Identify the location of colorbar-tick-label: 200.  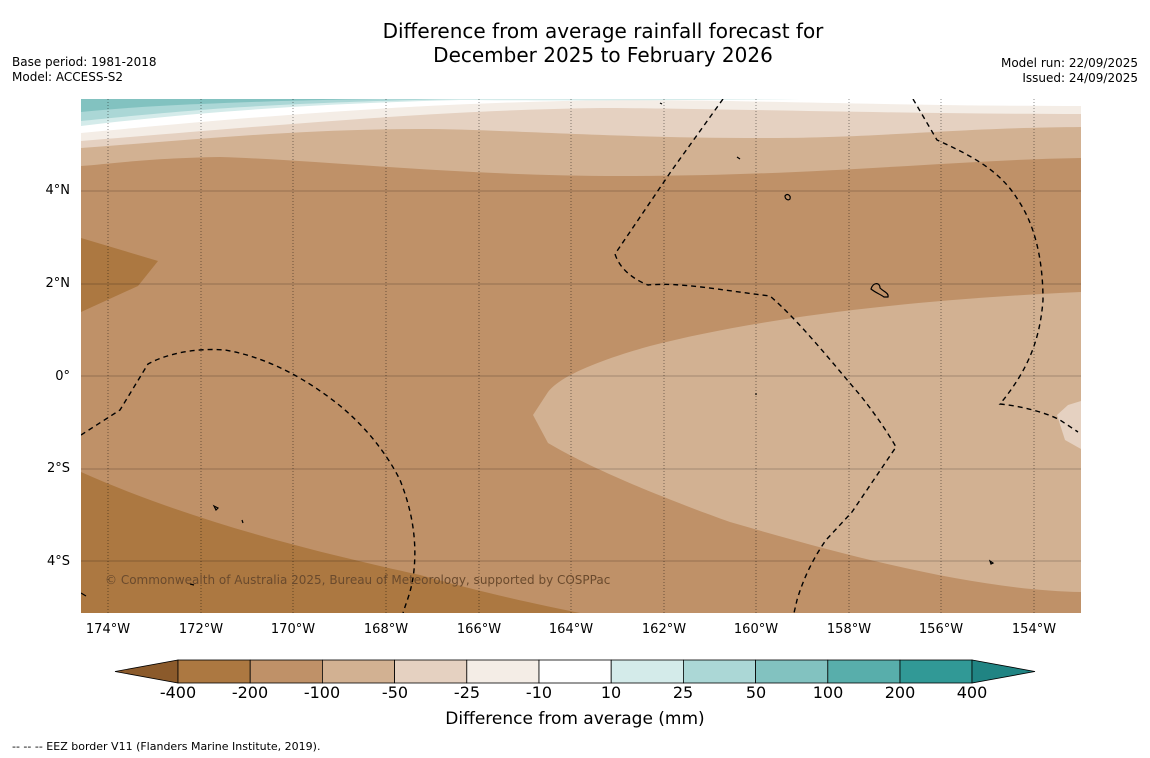
(900, 692).